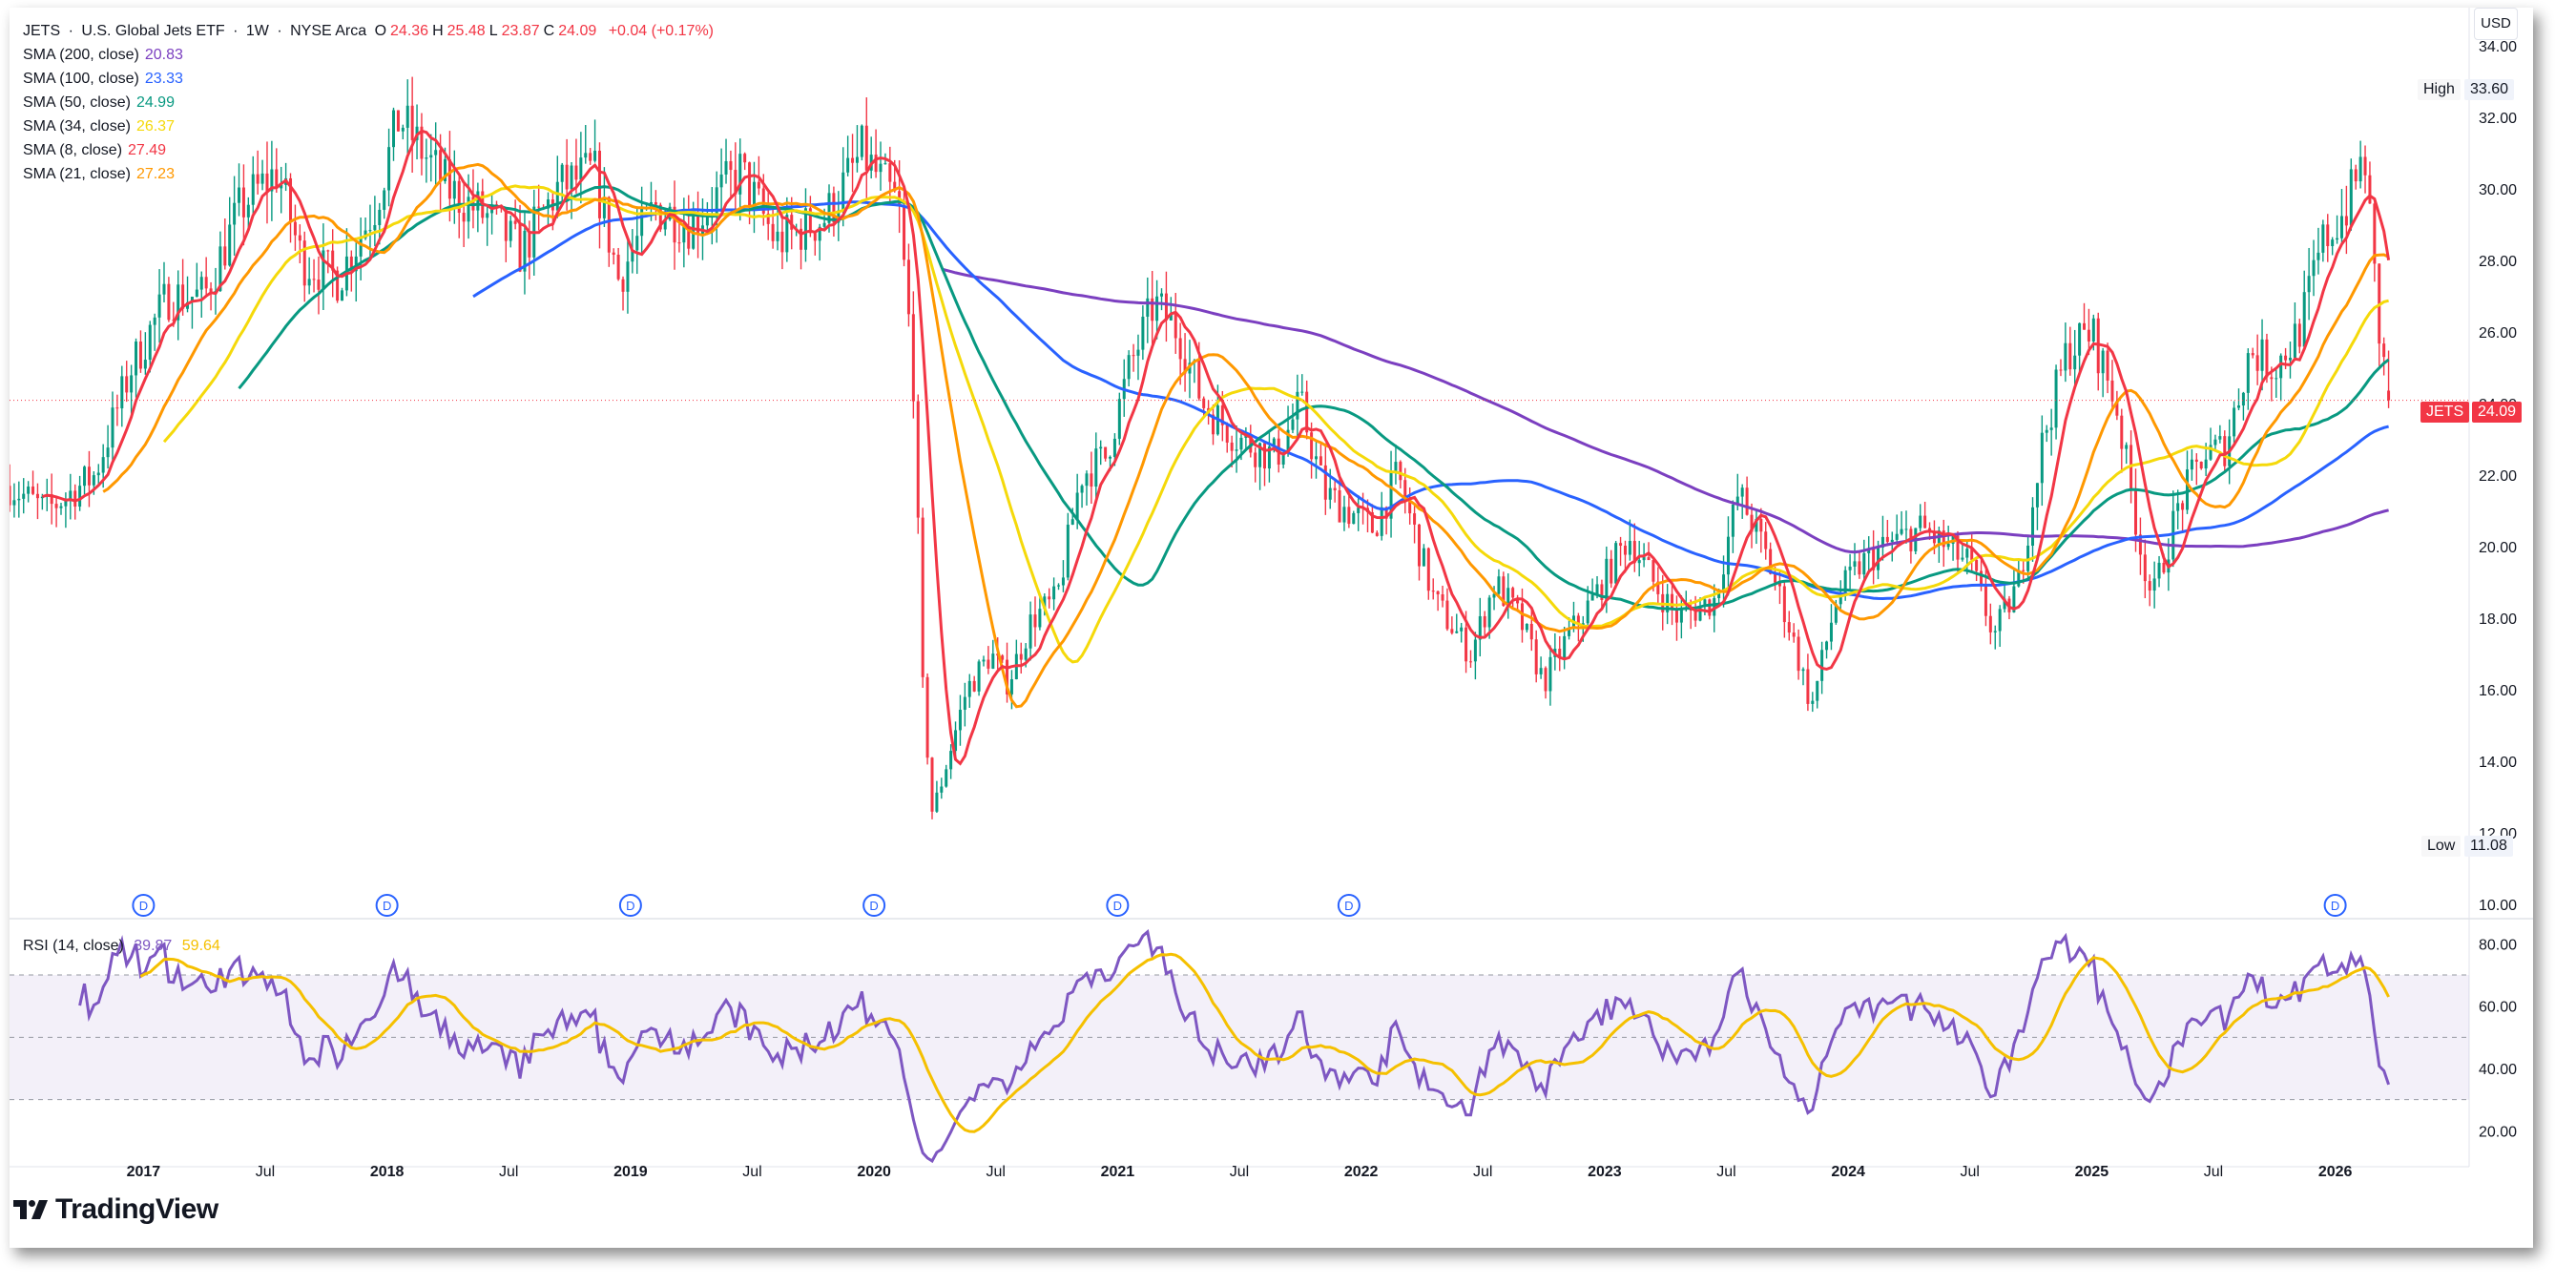 The image size is (2576, 1285). I want to click on indicator-label: SMA (100, close), so click(81, 79).